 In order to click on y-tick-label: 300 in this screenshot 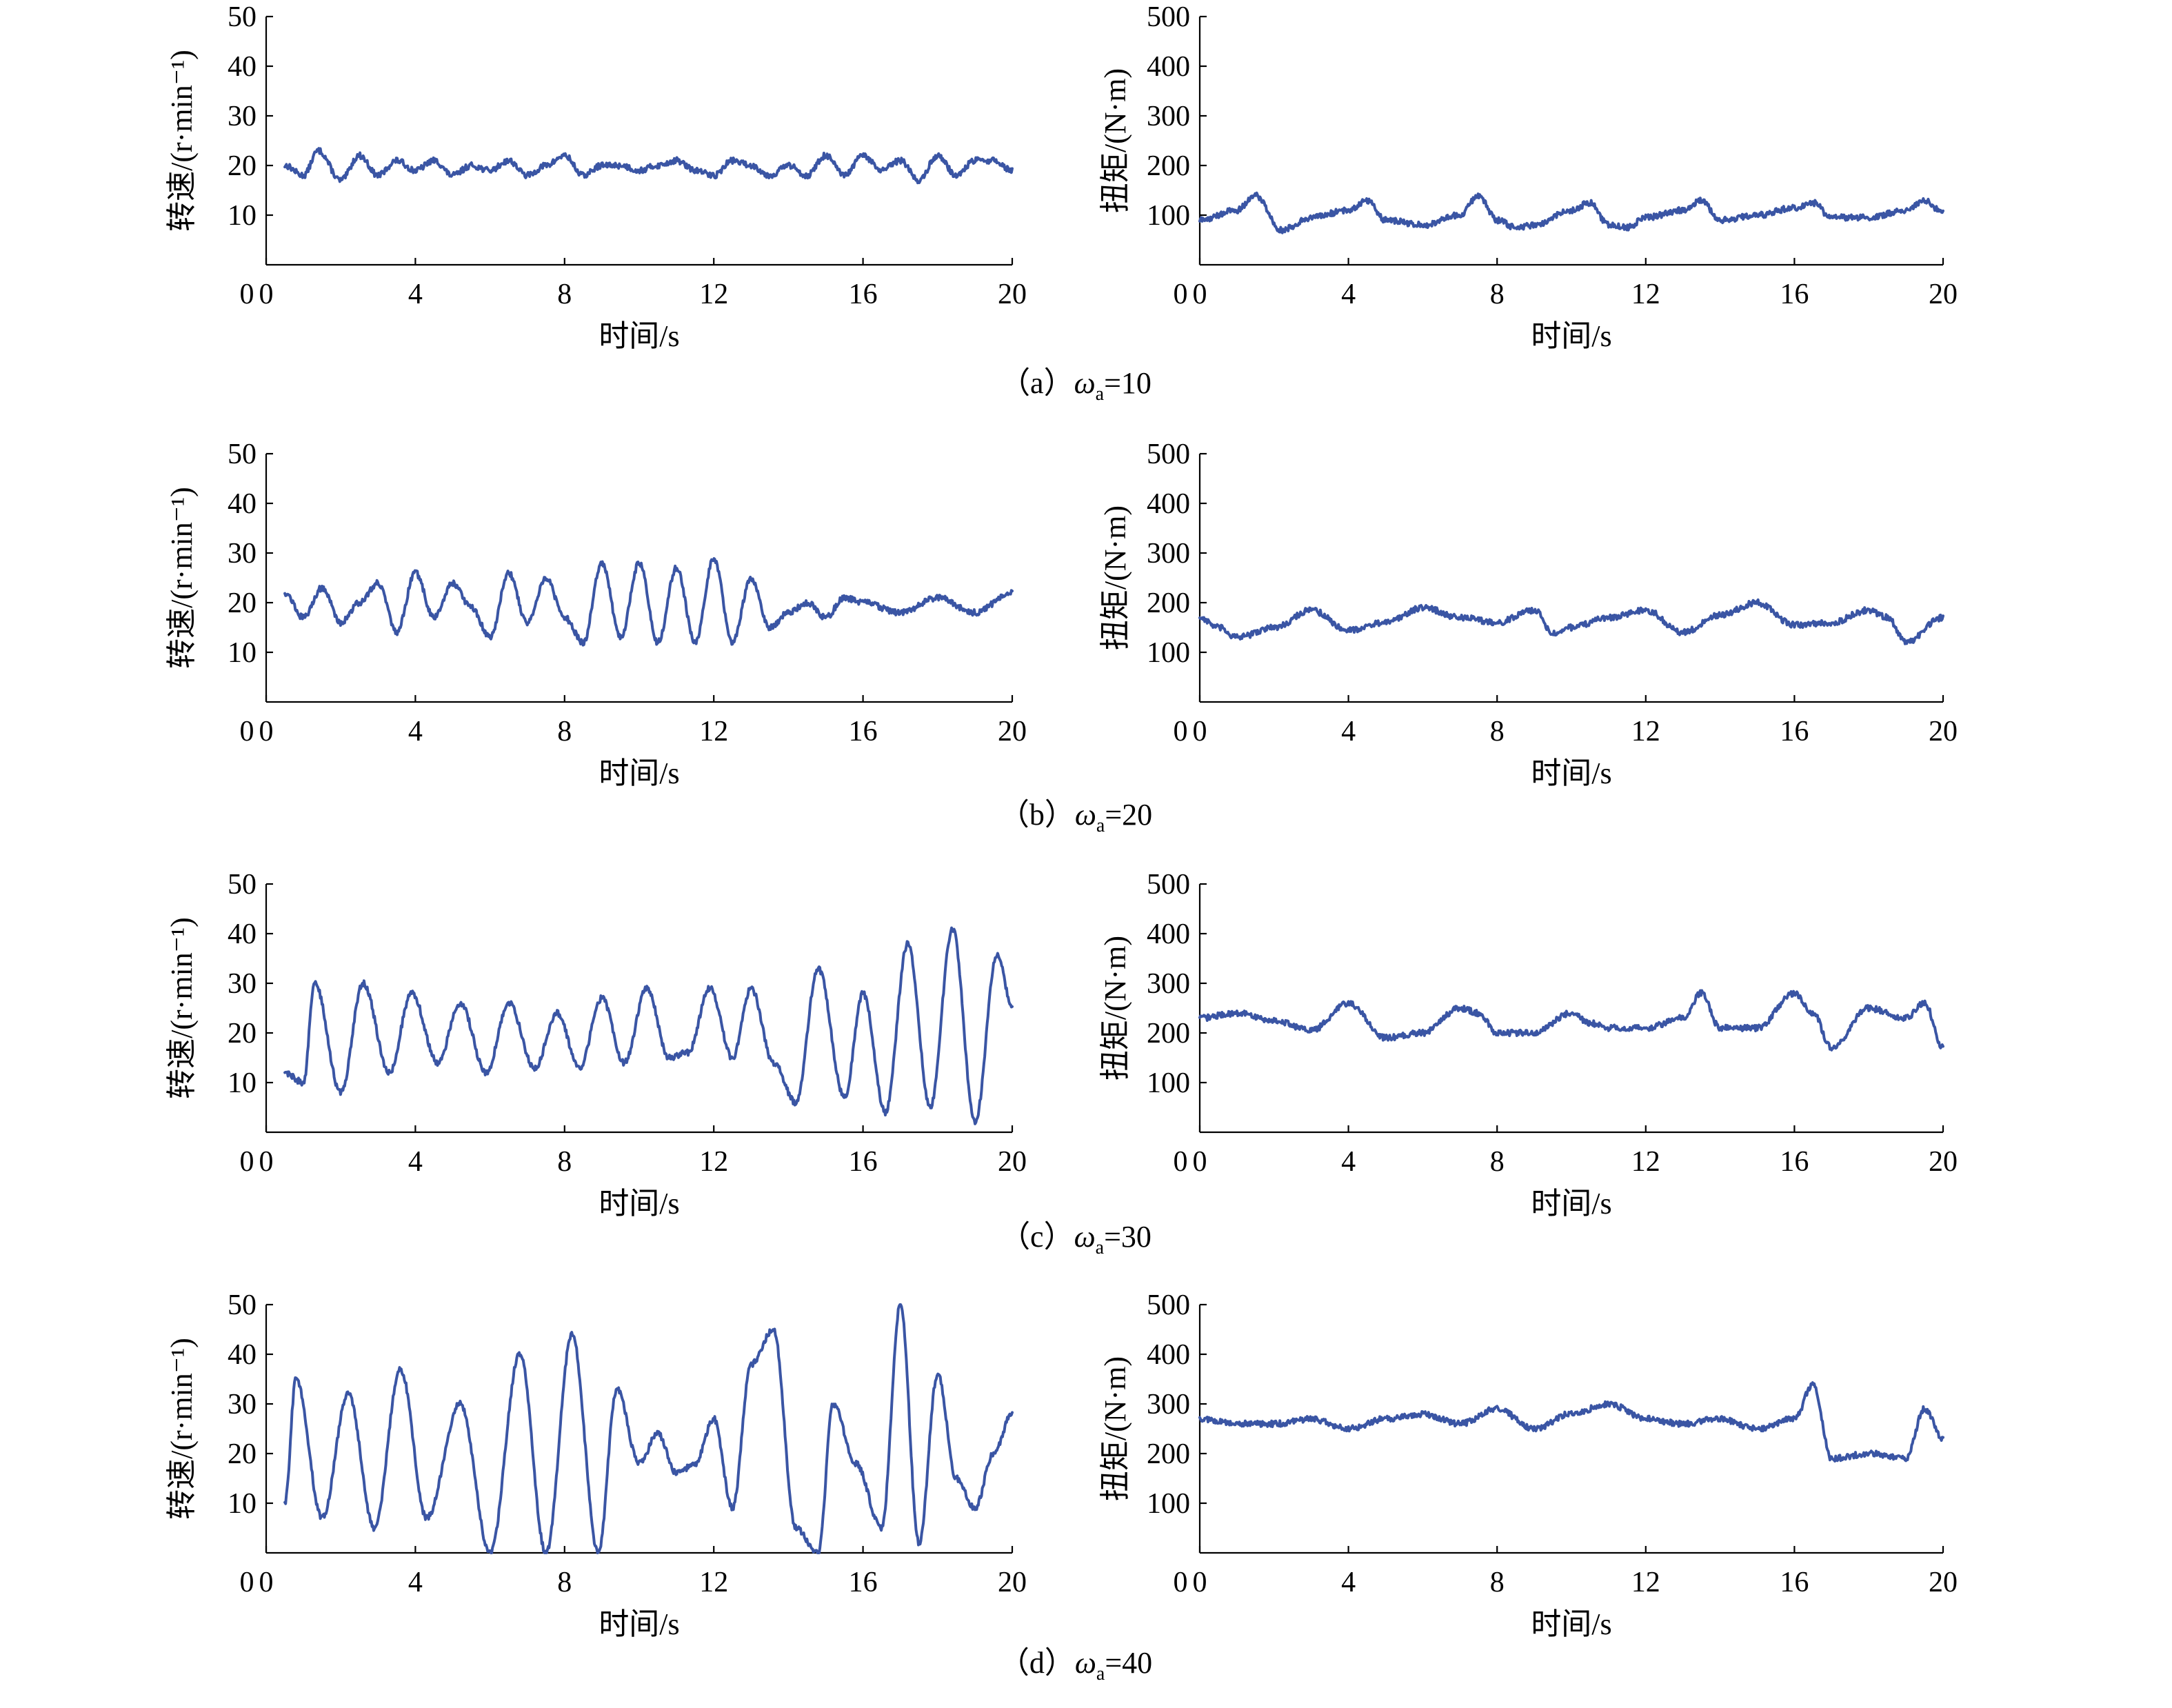, I will do `click(1168, 116)`.